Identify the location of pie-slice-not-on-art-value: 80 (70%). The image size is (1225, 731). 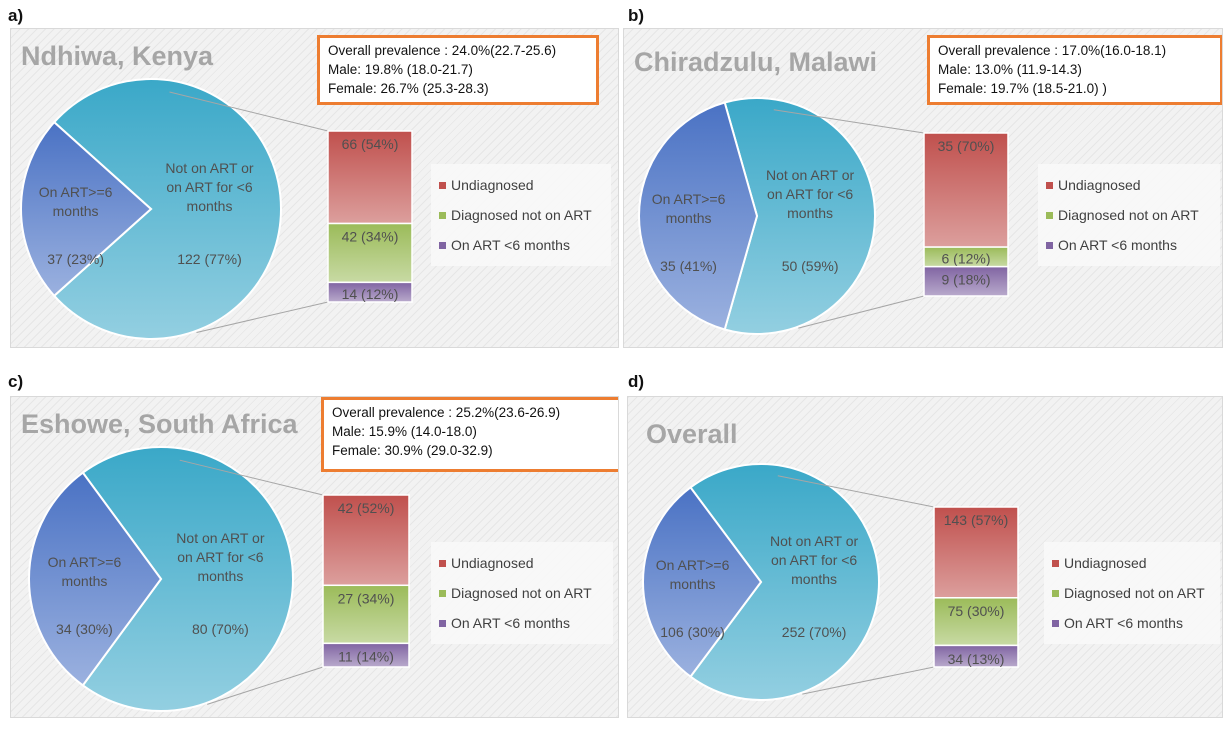
(220, 629).